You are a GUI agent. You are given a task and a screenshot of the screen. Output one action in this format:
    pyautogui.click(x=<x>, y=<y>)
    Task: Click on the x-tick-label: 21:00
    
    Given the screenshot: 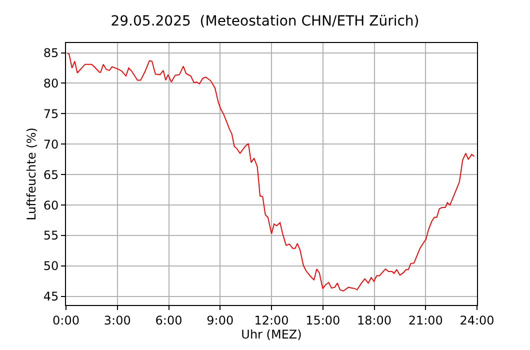 What is the action you would take?
    pyautogui.click(x=425, y=320)
    